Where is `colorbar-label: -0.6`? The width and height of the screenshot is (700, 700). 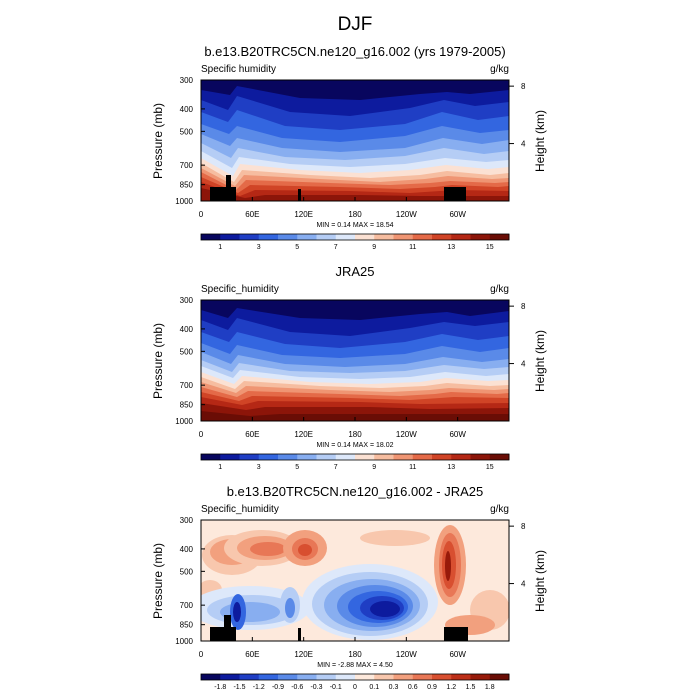 colorbar-label: -0.6 is located at coordinates (297, 687).